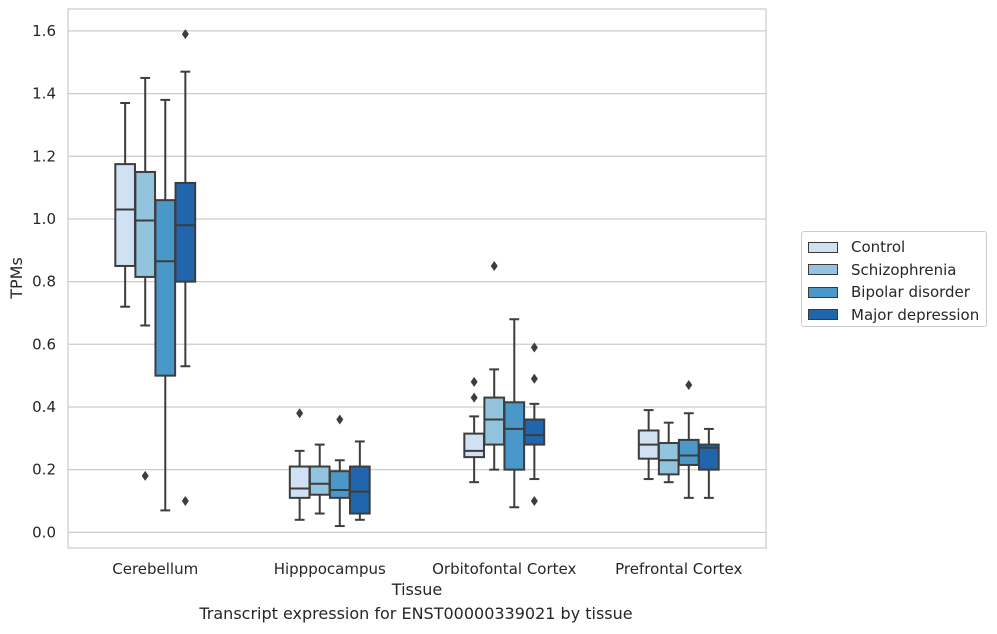 The width and height of the screenshot is (997, 634). Describe the element at coordinates (823, 292) in the screenshot. I see `legend-swatch-bipolar-disorder` at that location.